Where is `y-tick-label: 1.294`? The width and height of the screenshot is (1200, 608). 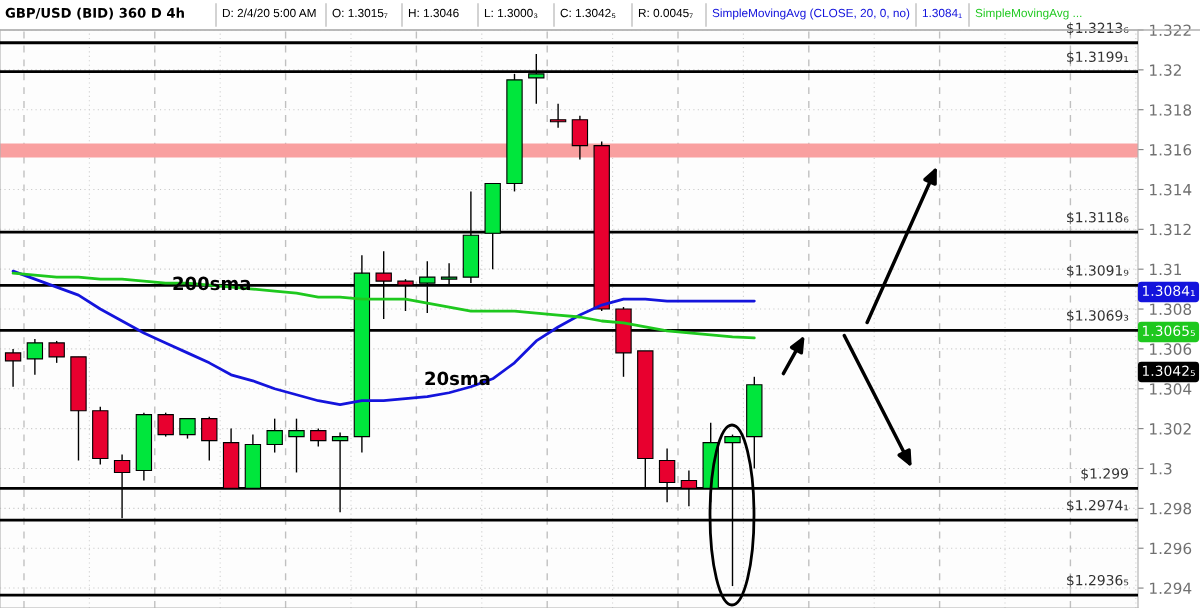
y-tick-label: 1.294 is located at coordinates (1171, 588).